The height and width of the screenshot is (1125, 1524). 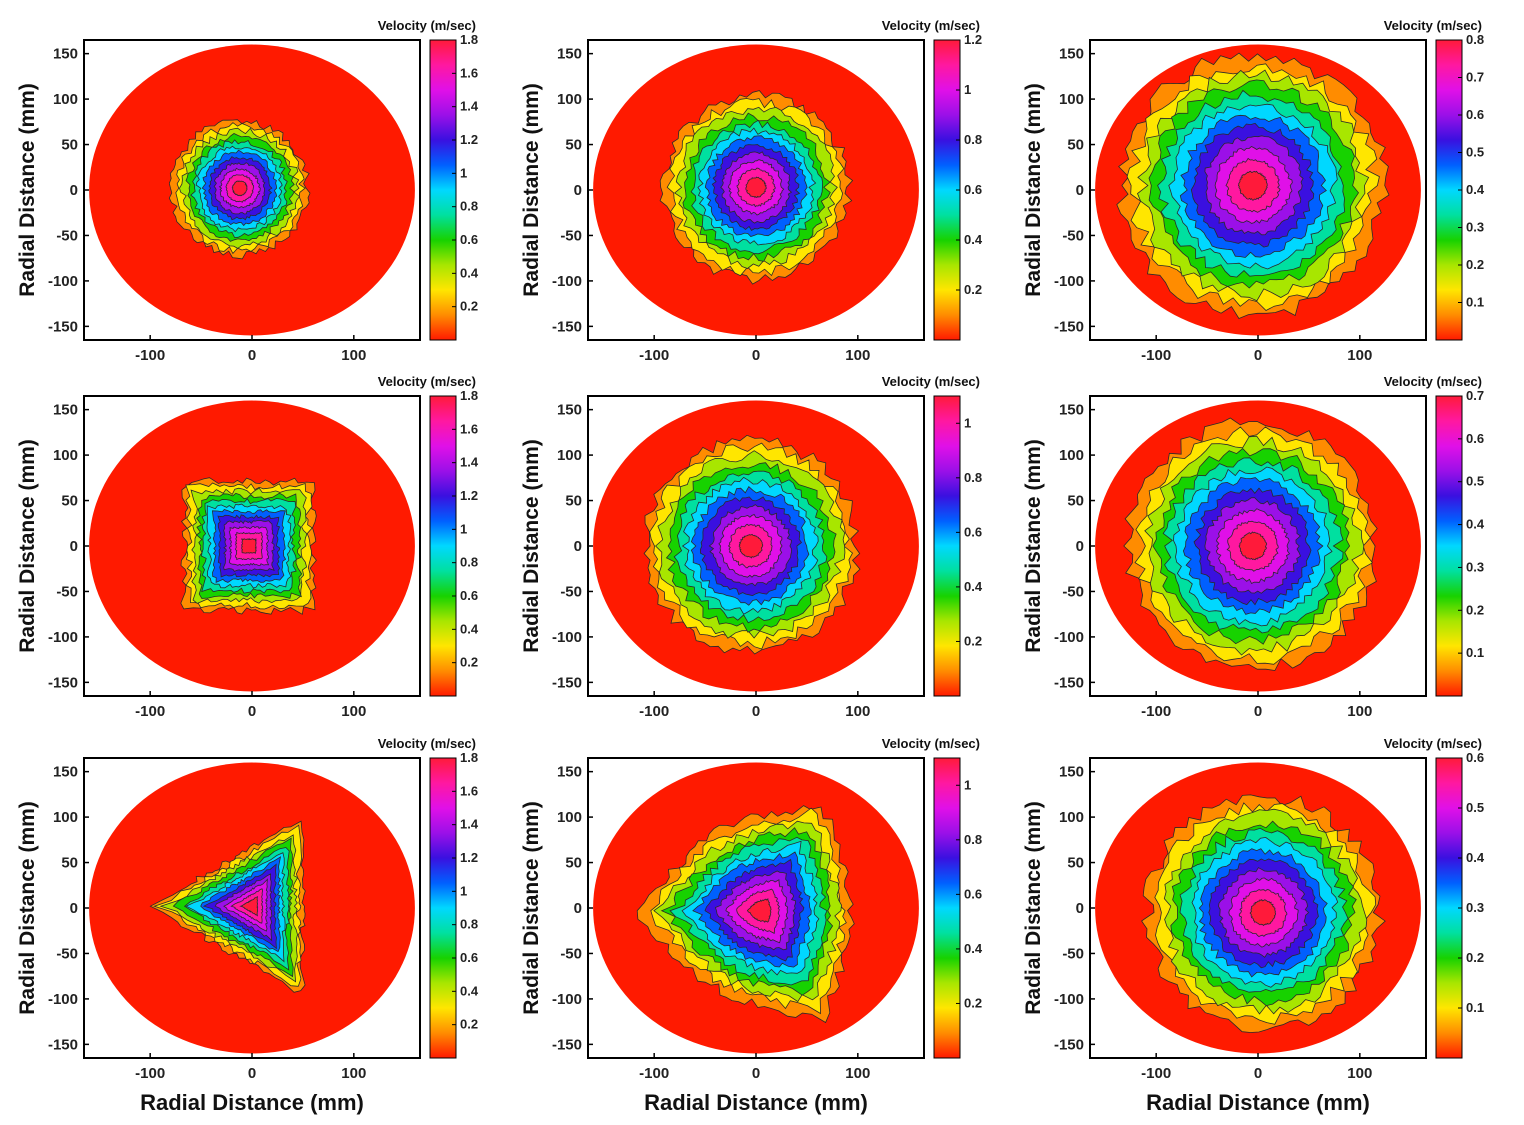 What do you see at coordinates (469, 395) in the screenshot?
I see `colorbar-tick-label: 1.8` at bounding box center [469, 395].